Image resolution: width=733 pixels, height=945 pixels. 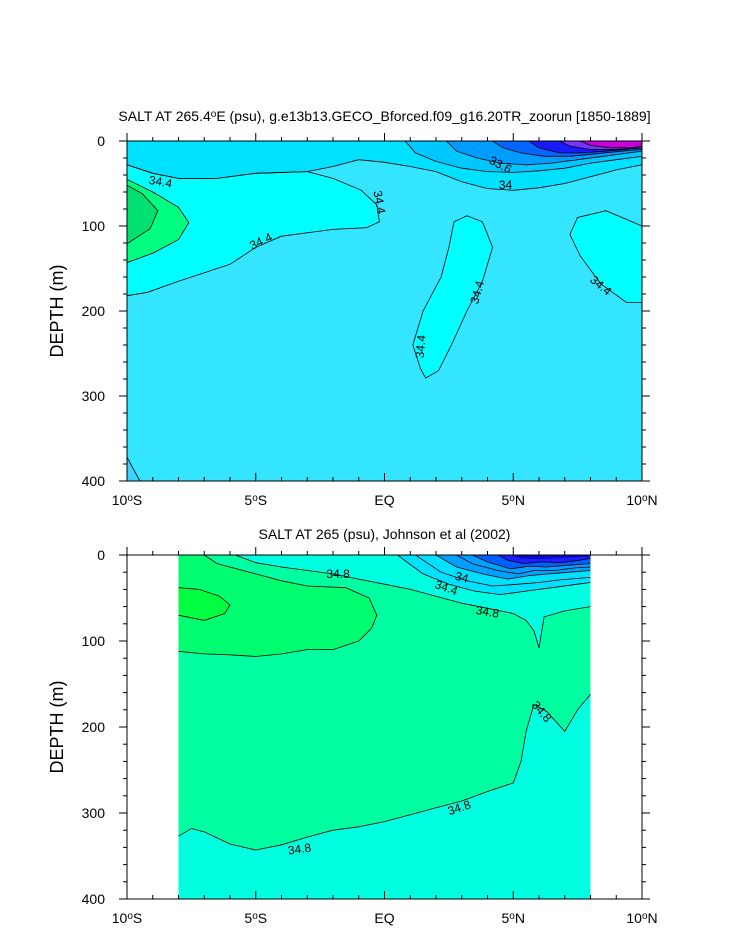 What do you see at coordinates (385, 534) in the screenshot?
I see `chart-title: SALT AT 265 (psu), Johnson et al (2002)` at bounding box center [385, 534].